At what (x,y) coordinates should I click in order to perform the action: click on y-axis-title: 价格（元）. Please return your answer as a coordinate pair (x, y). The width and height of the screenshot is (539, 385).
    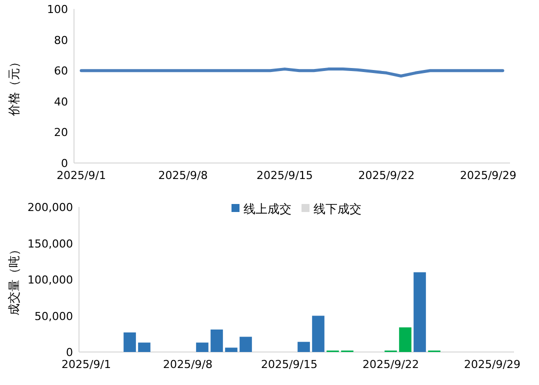
    Looking at the image, I should click on (14, 86).